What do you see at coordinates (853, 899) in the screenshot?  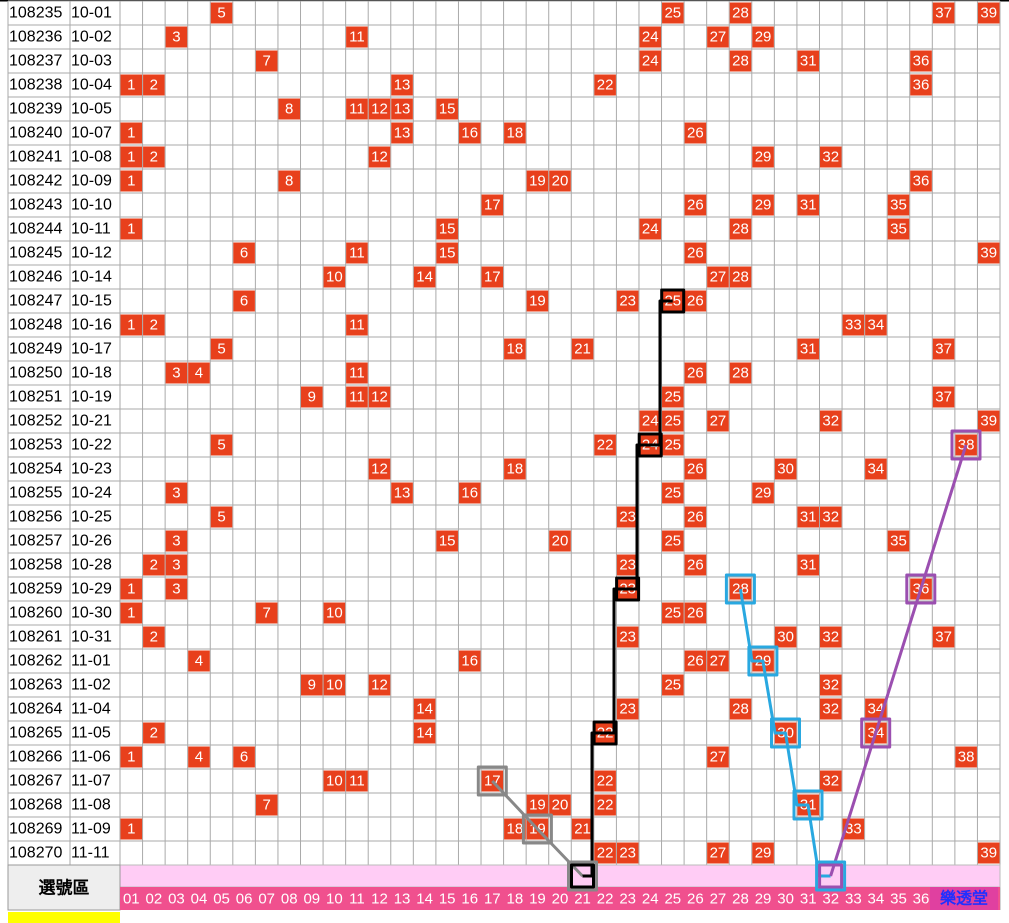 I see `column-label: 33` at bounding box center [853, 899].